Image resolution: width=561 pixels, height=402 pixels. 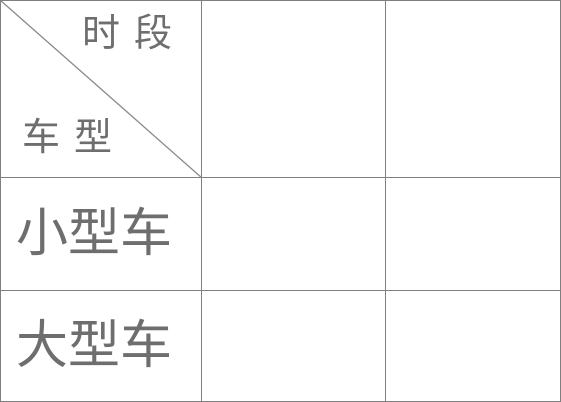 I want to click on row-header-small-car: 小型车, so click(x=101, y=234).